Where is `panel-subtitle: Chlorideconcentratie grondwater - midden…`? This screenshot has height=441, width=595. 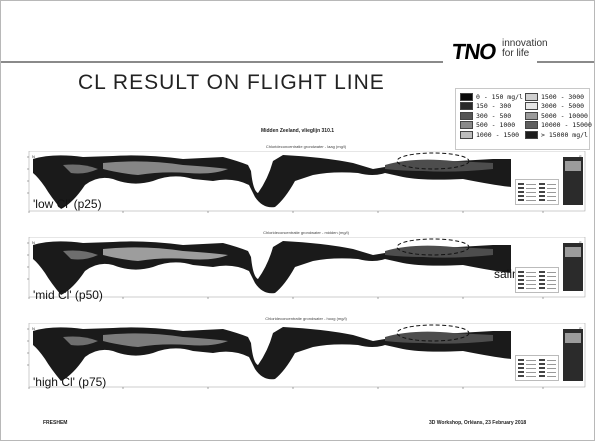
panel-subtitle: Chlorideconcentratie grondwater - midden… is located at coordinates (306, 232).